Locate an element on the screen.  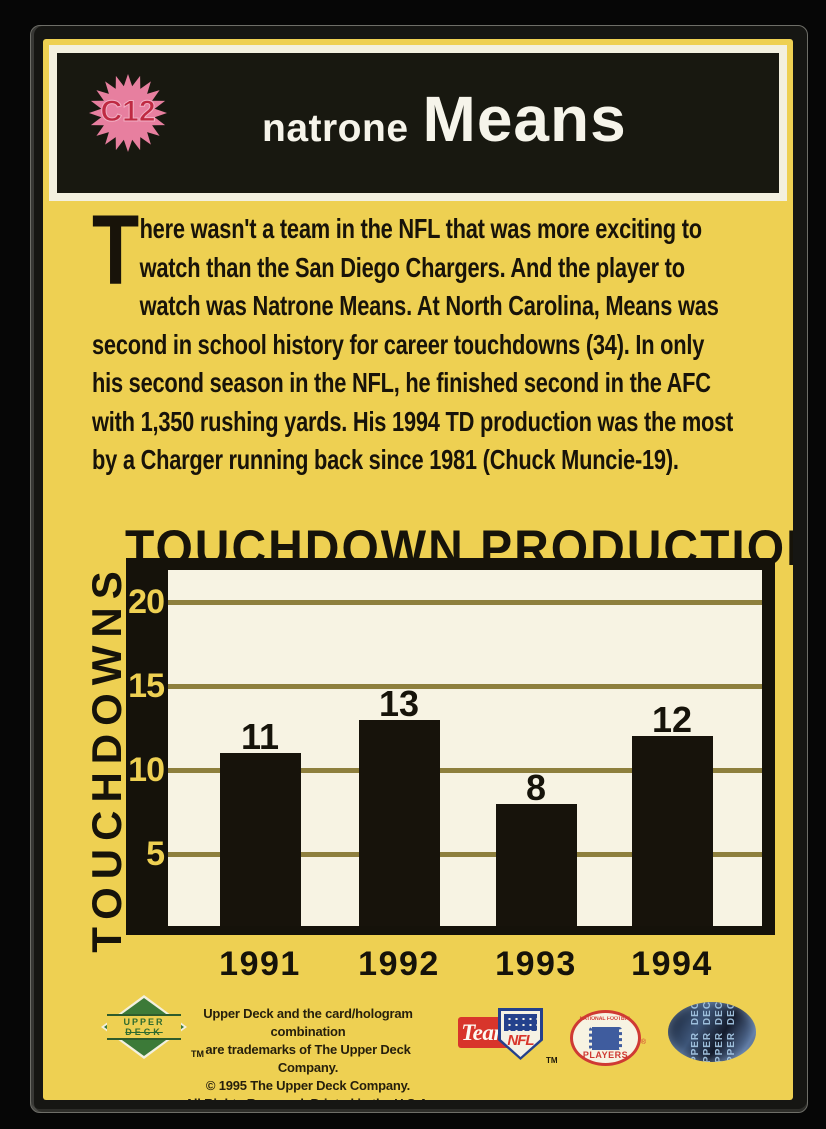
card-number-starburst: C12 is located at coordinates (128, 113).